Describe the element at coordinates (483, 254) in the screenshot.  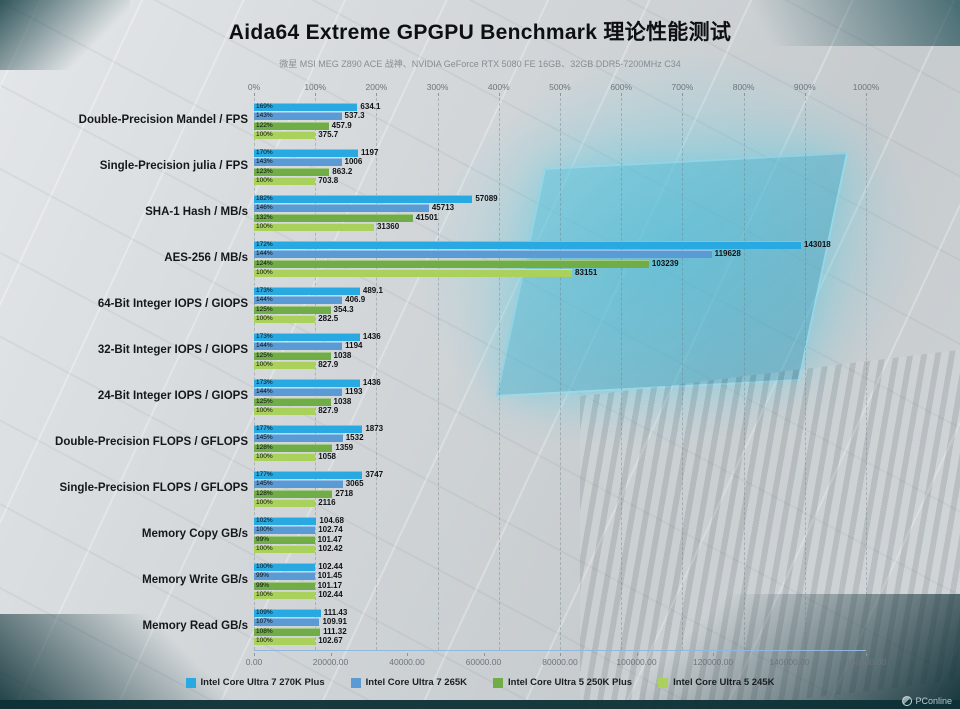
I see `bar-segment: 144%` at that location.